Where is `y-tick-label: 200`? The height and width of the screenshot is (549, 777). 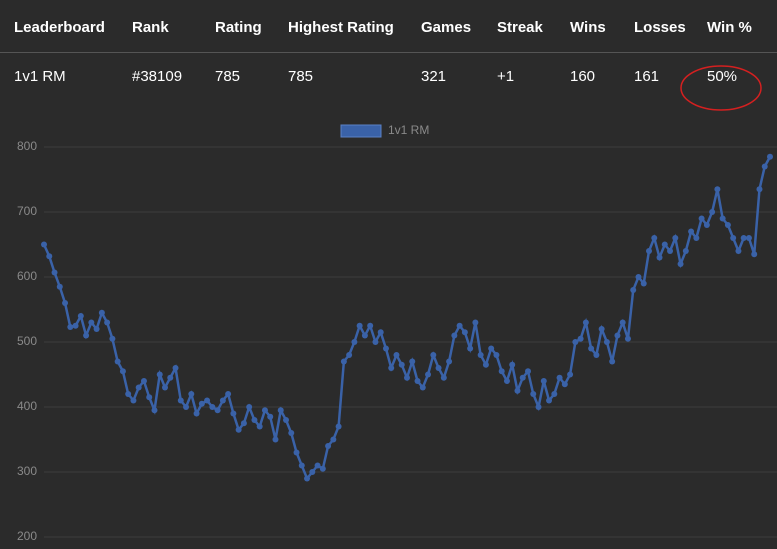 y-tick-label: 200 is located at coordinates (27, 536).